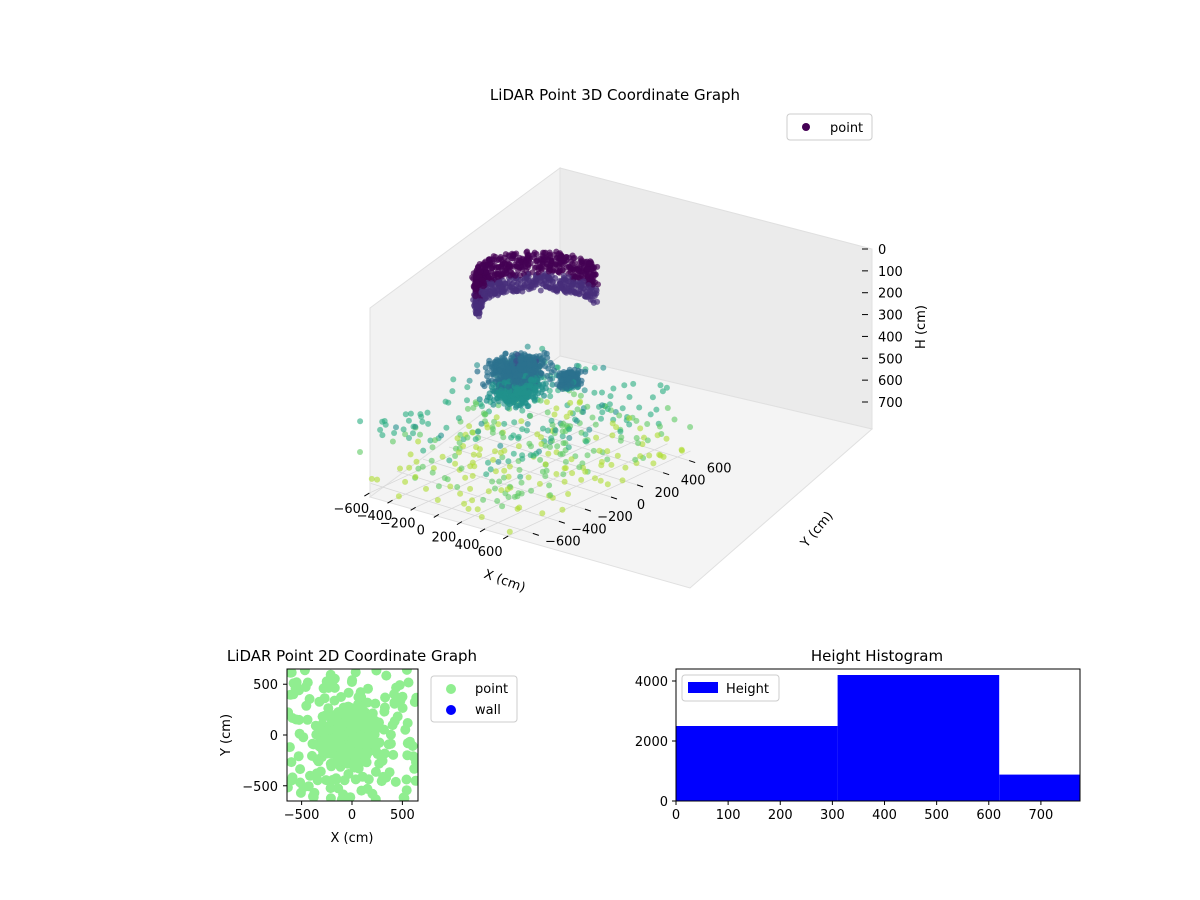 The height and width of the screenshot is (900, 1200). I want to click on x-tick, so click(390, 501).